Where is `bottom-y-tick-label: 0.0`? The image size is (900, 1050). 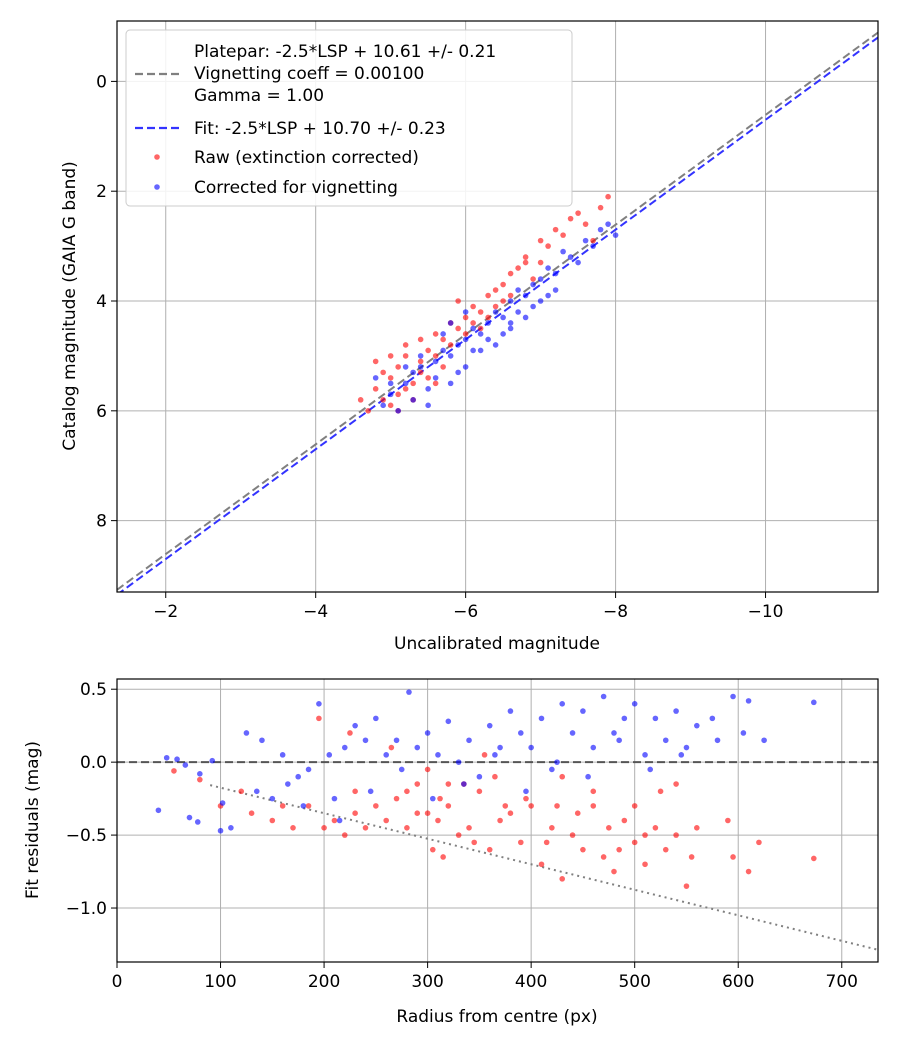 bottom-y-tick-label: 0.0 is located at coordinates (93, 763).